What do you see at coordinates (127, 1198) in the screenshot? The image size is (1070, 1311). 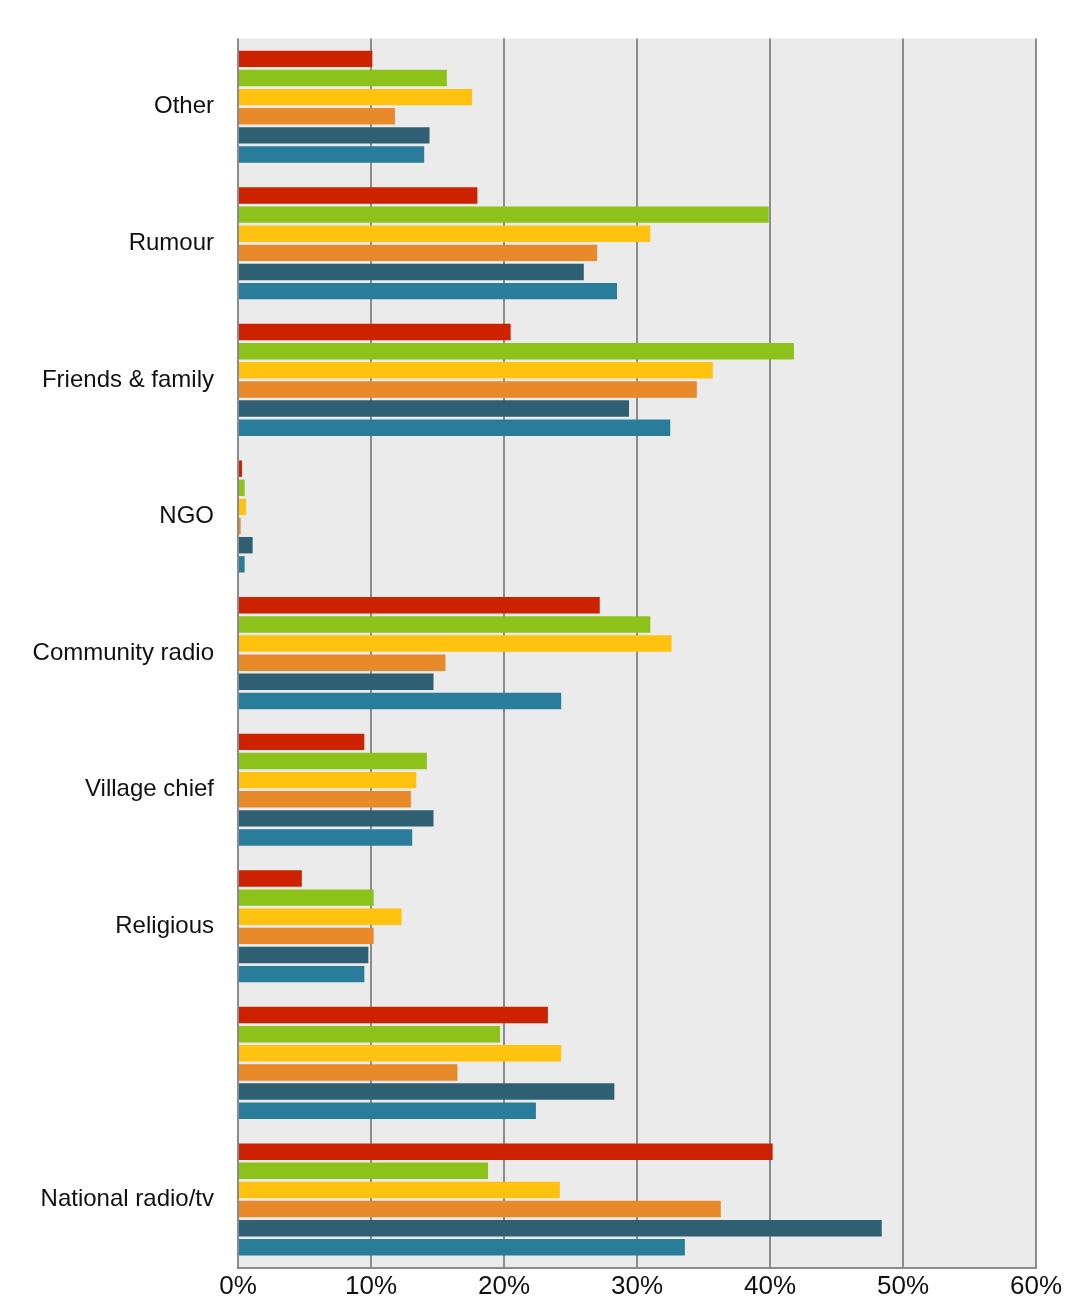 I see `y-tick-label: National radio/tv` at bounding box center [127, 1198].